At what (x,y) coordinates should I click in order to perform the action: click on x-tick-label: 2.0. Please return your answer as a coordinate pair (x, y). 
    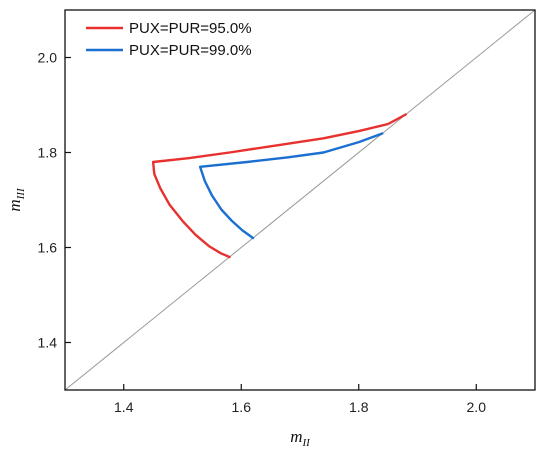
    Looking at the image, I should click on (477, 407).